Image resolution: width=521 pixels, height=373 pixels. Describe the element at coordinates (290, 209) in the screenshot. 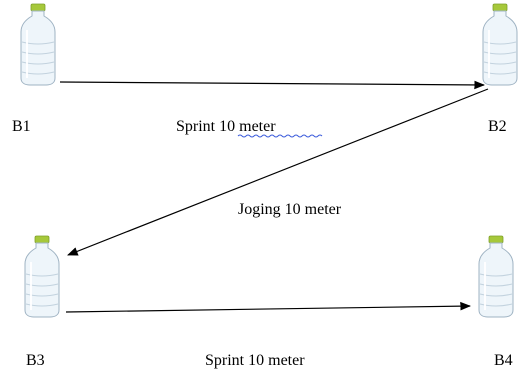

I see `segment-label-b2-b3: Joging 10 meter` at that location.